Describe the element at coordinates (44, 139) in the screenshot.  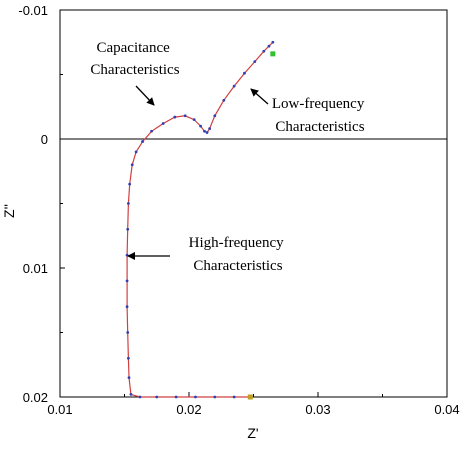
I see `y-tick-label: 0` at that location.